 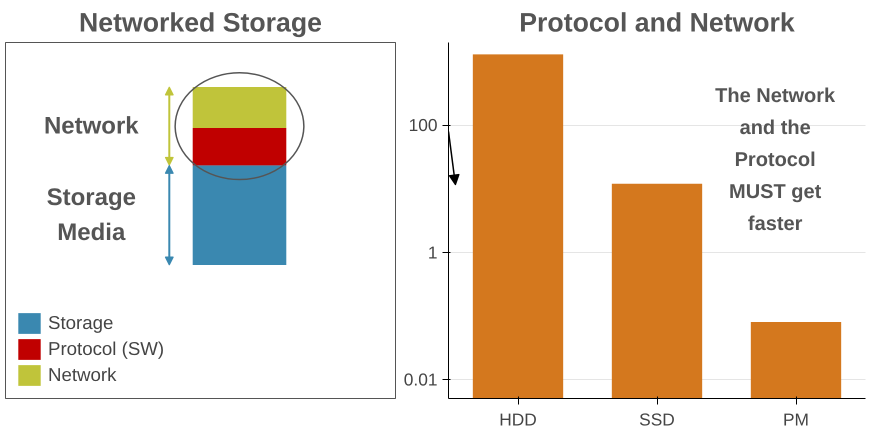 What do you see at coordinates (775, 159) in the screenshot?
I see `annotation: Protocol` at bounding box center [775, 159].